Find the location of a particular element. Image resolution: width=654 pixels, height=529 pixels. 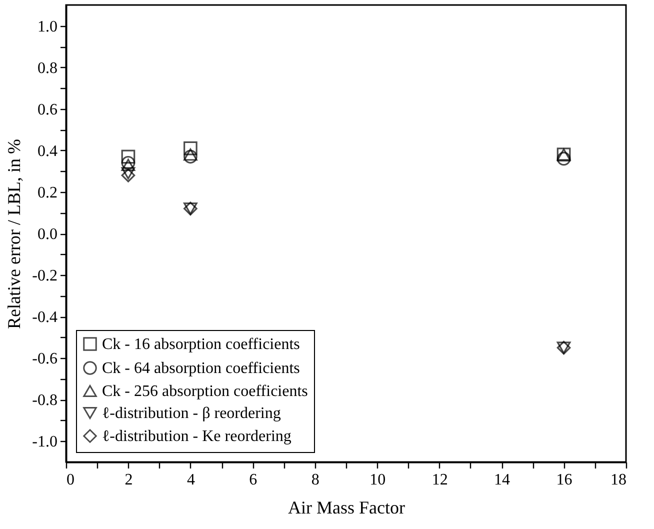

y-tick-label: 1.0 is located at coordinates (48, 27).